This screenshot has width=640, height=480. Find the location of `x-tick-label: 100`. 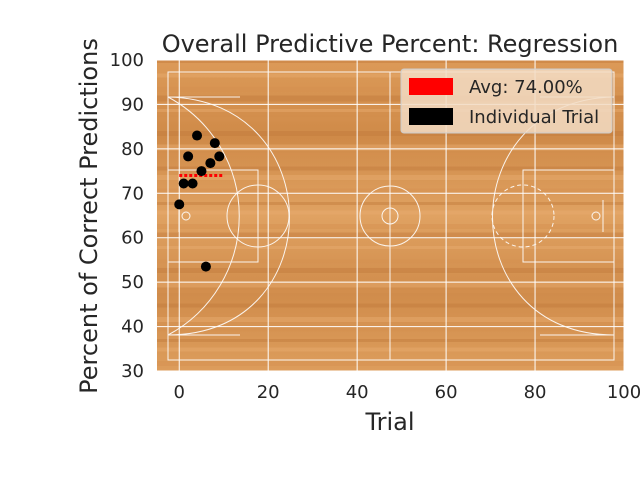

x-tick-label: 100 is located at coordinates (623, 392).